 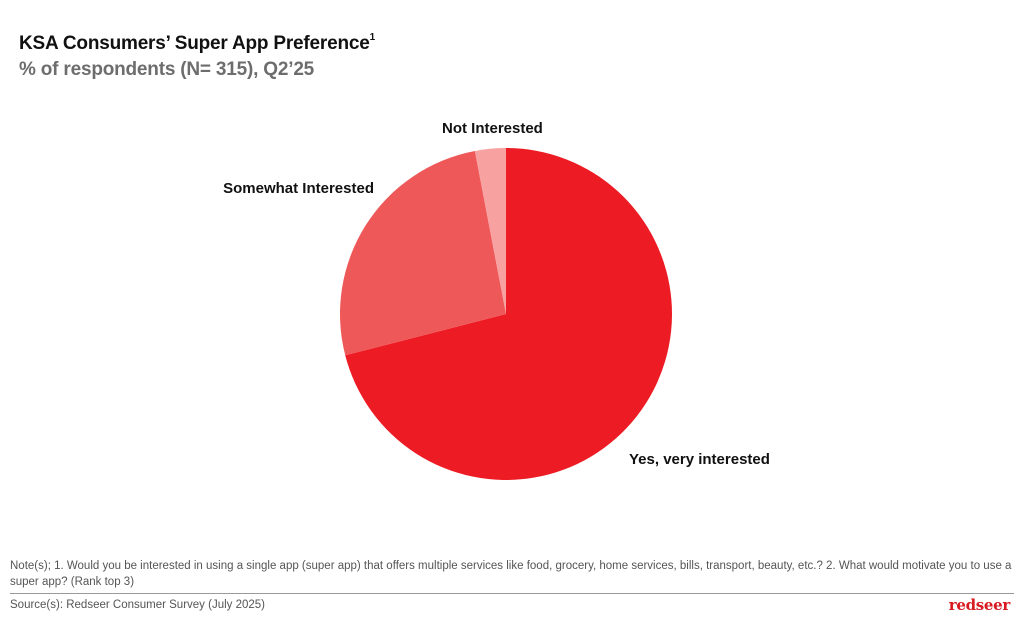 What do you see at coordinates (490, 231) in the screenshot?
I see `pie-slice-not-interested` at bounding box center [490, 231].